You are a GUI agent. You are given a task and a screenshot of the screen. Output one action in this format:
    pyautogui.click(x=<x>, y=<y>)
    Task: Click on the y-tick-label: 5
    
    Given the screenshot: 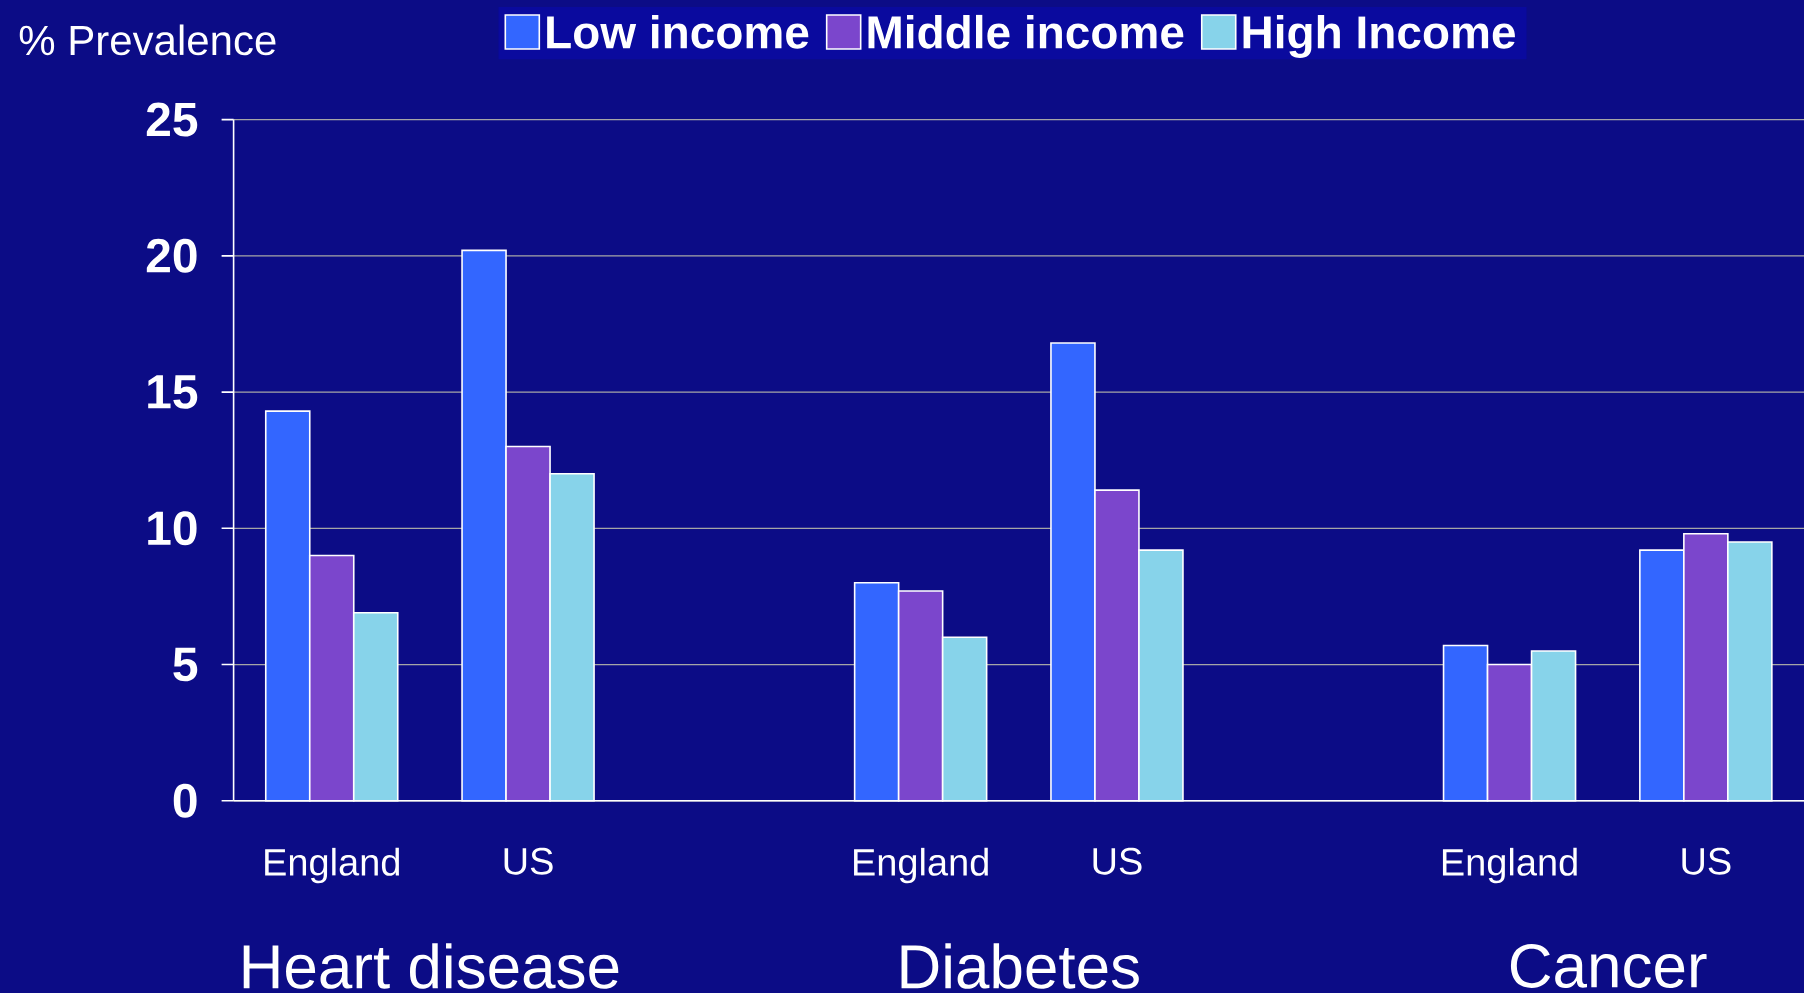 What is the action you would take?
    pyautogui.click(x=185, y=664)
    